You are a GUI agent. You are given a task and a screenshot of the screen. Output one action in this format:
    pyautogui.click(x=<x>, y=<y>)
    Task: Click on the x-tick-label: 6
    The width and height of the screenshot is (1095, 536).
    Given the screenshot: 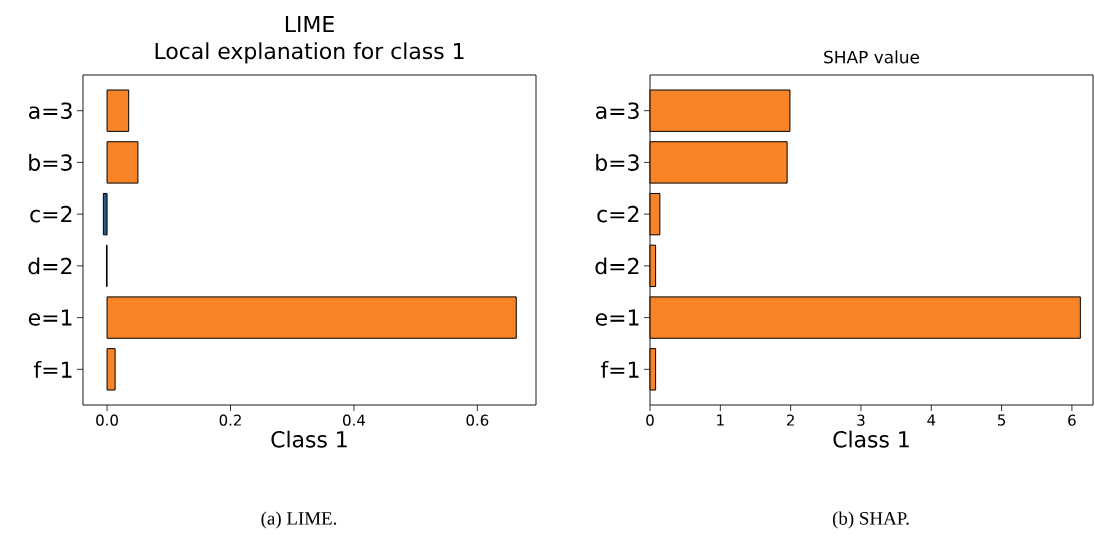 What is the action you would take?
    pyautogui.click(x=1072, y=420)
    